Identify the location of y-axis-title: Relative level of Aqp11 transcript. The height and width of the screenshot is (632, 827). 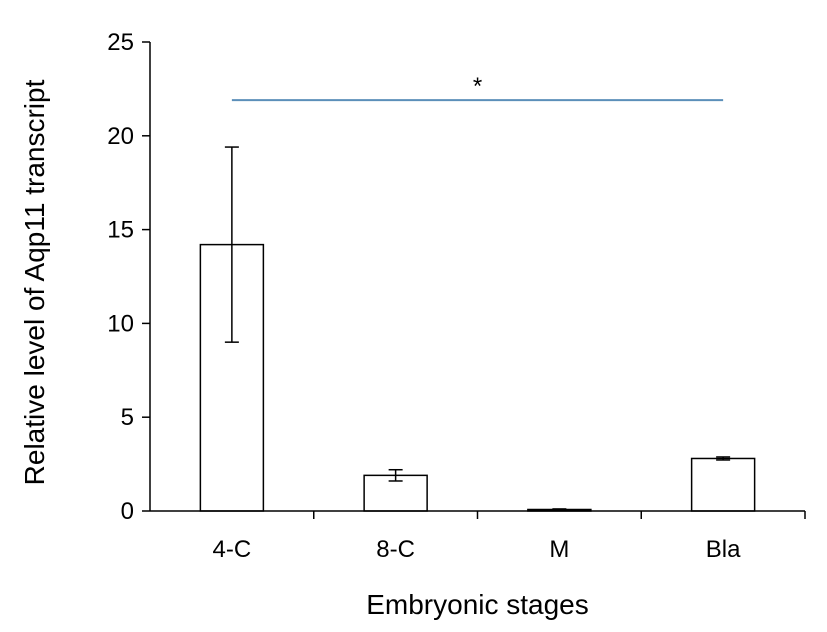
(34, 282).